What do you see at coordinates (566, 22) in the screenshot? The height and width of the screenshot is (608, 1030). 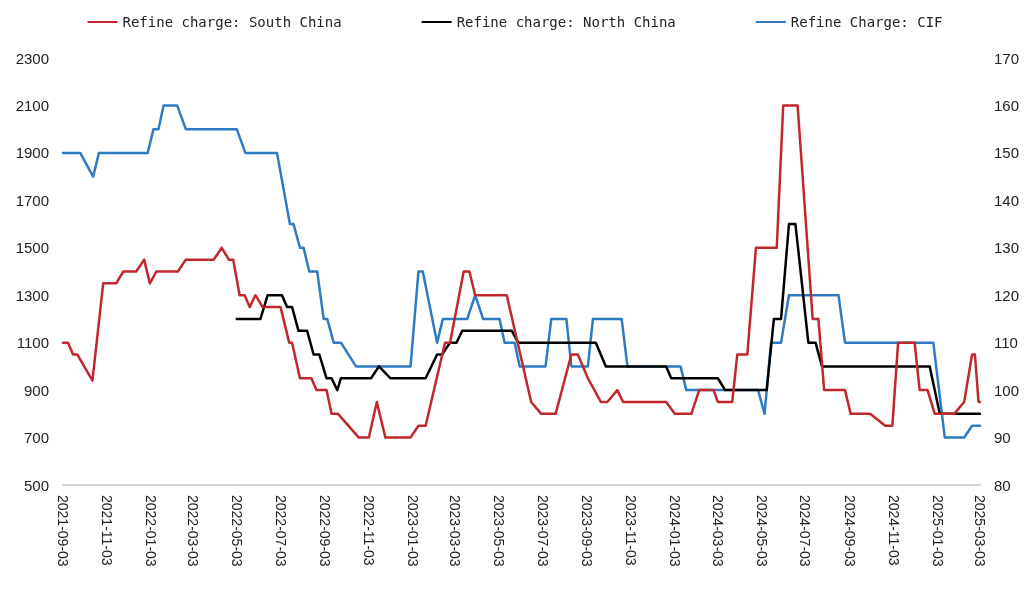 I see `legend-label: Refine charge: North China` at bounding box center [566, 22].